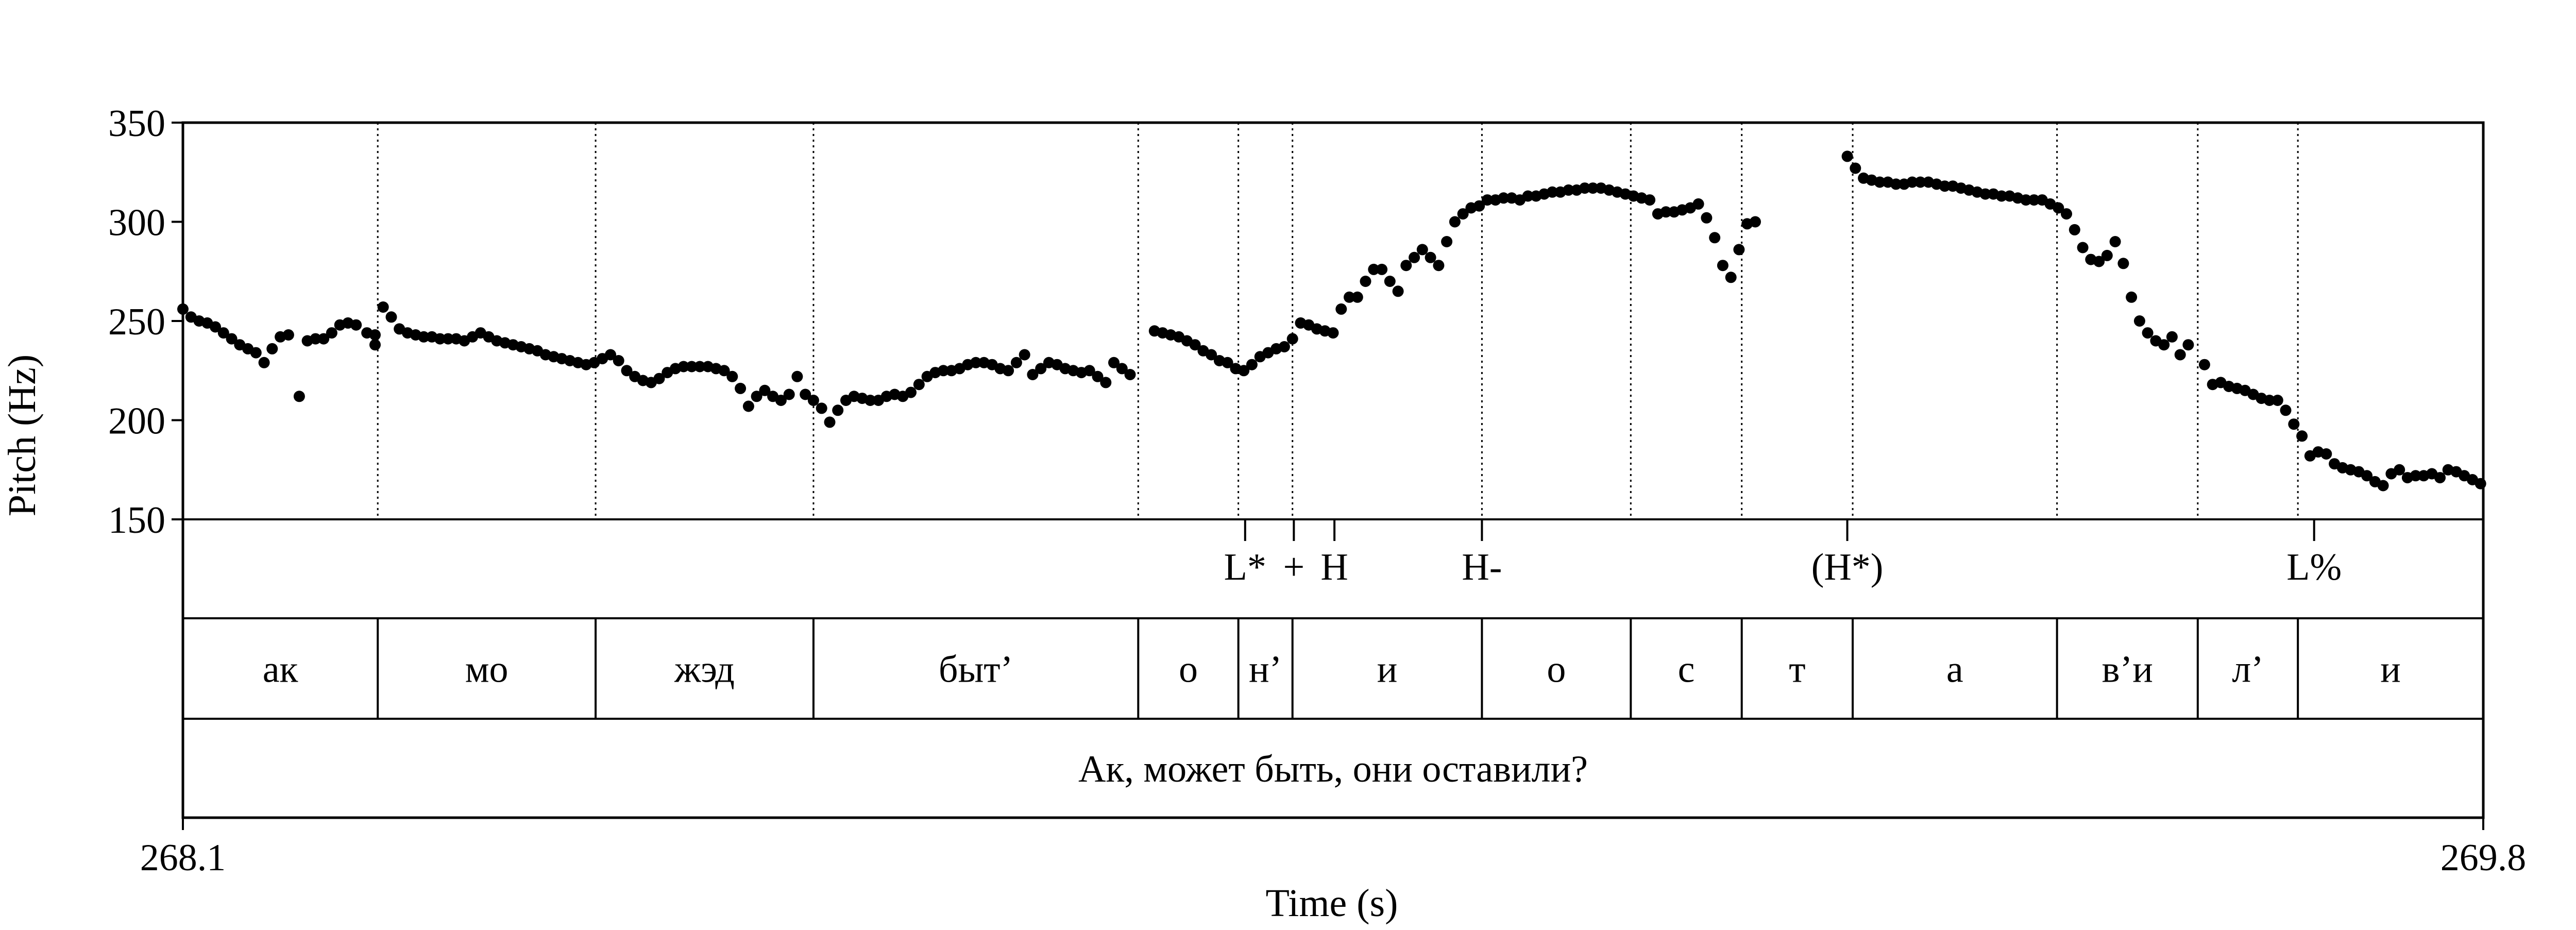 The height and width of the screenshot is (930, 2576). I want to click on y-tick-label: 300, so click(136, 223).